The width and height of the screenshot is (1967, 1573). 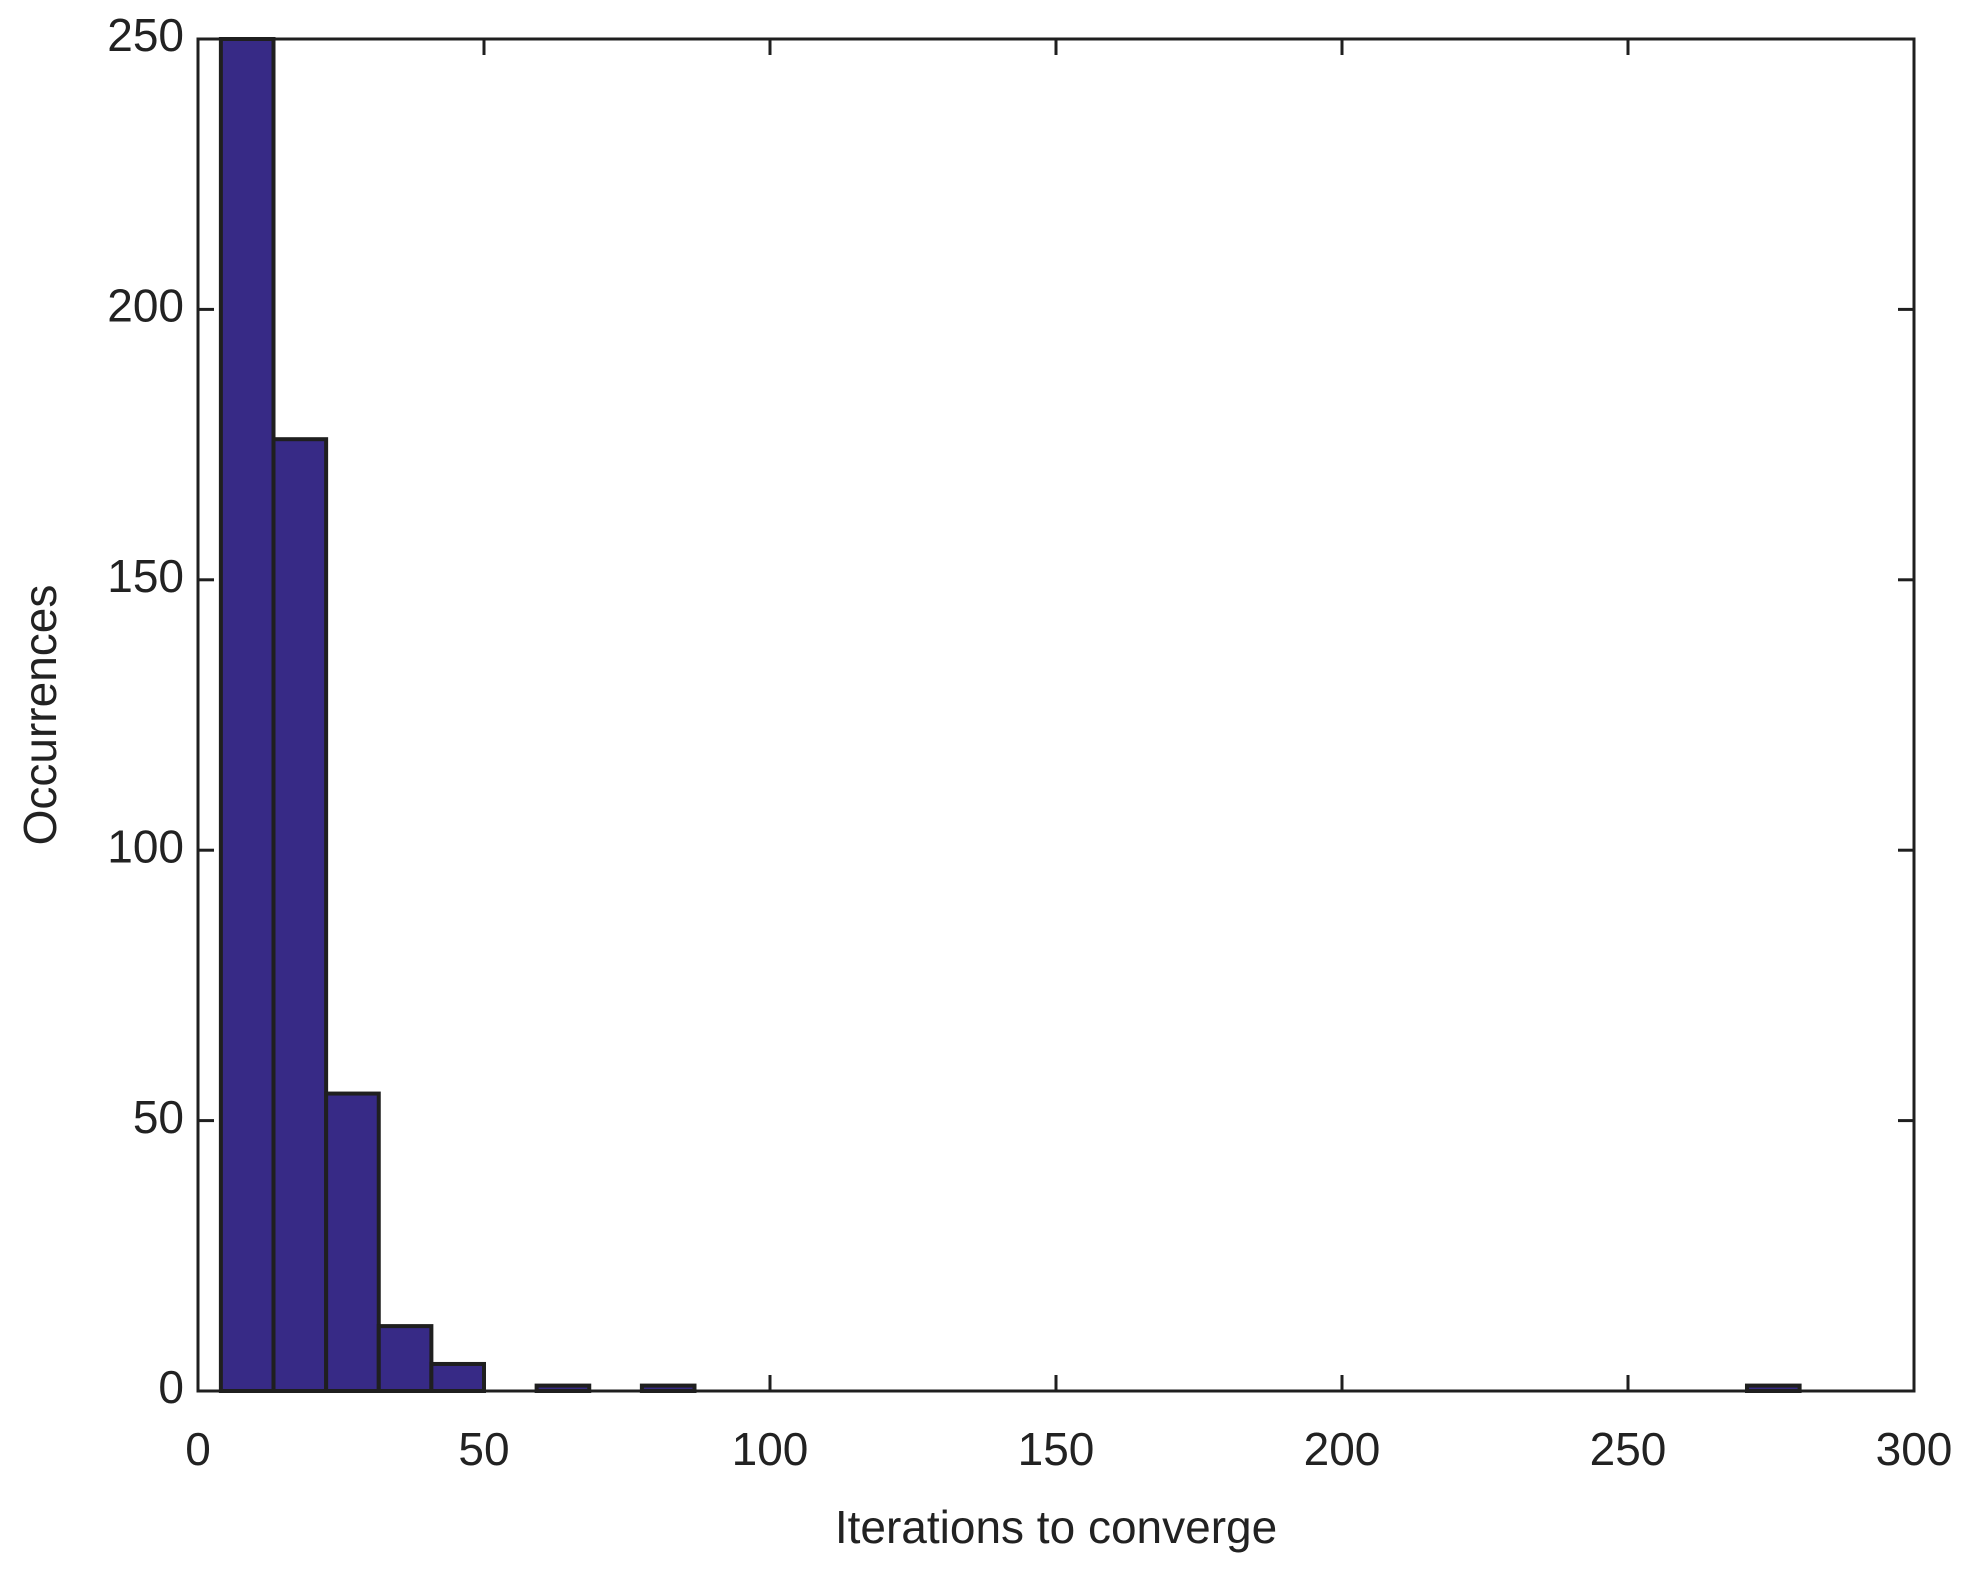 I want to click on x-tick-label: 200, so click(x=1342, y=1449).